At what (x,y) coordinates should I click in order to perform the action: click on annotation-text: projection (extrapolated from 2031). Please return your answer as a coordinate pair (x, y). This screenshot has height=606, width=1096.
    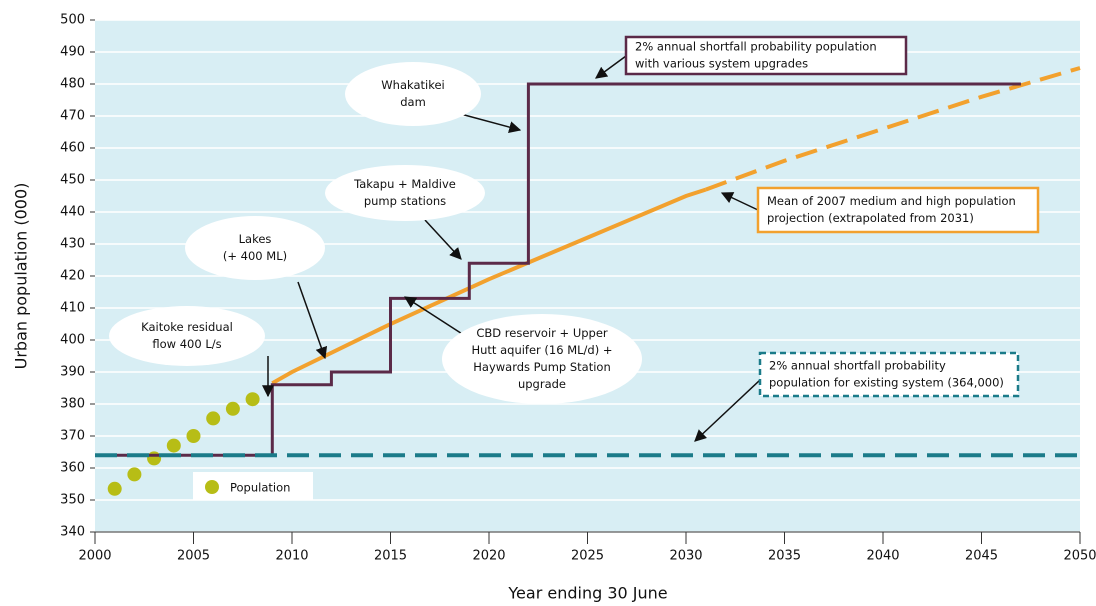
    Looking at the image, I should click on (870, 218).